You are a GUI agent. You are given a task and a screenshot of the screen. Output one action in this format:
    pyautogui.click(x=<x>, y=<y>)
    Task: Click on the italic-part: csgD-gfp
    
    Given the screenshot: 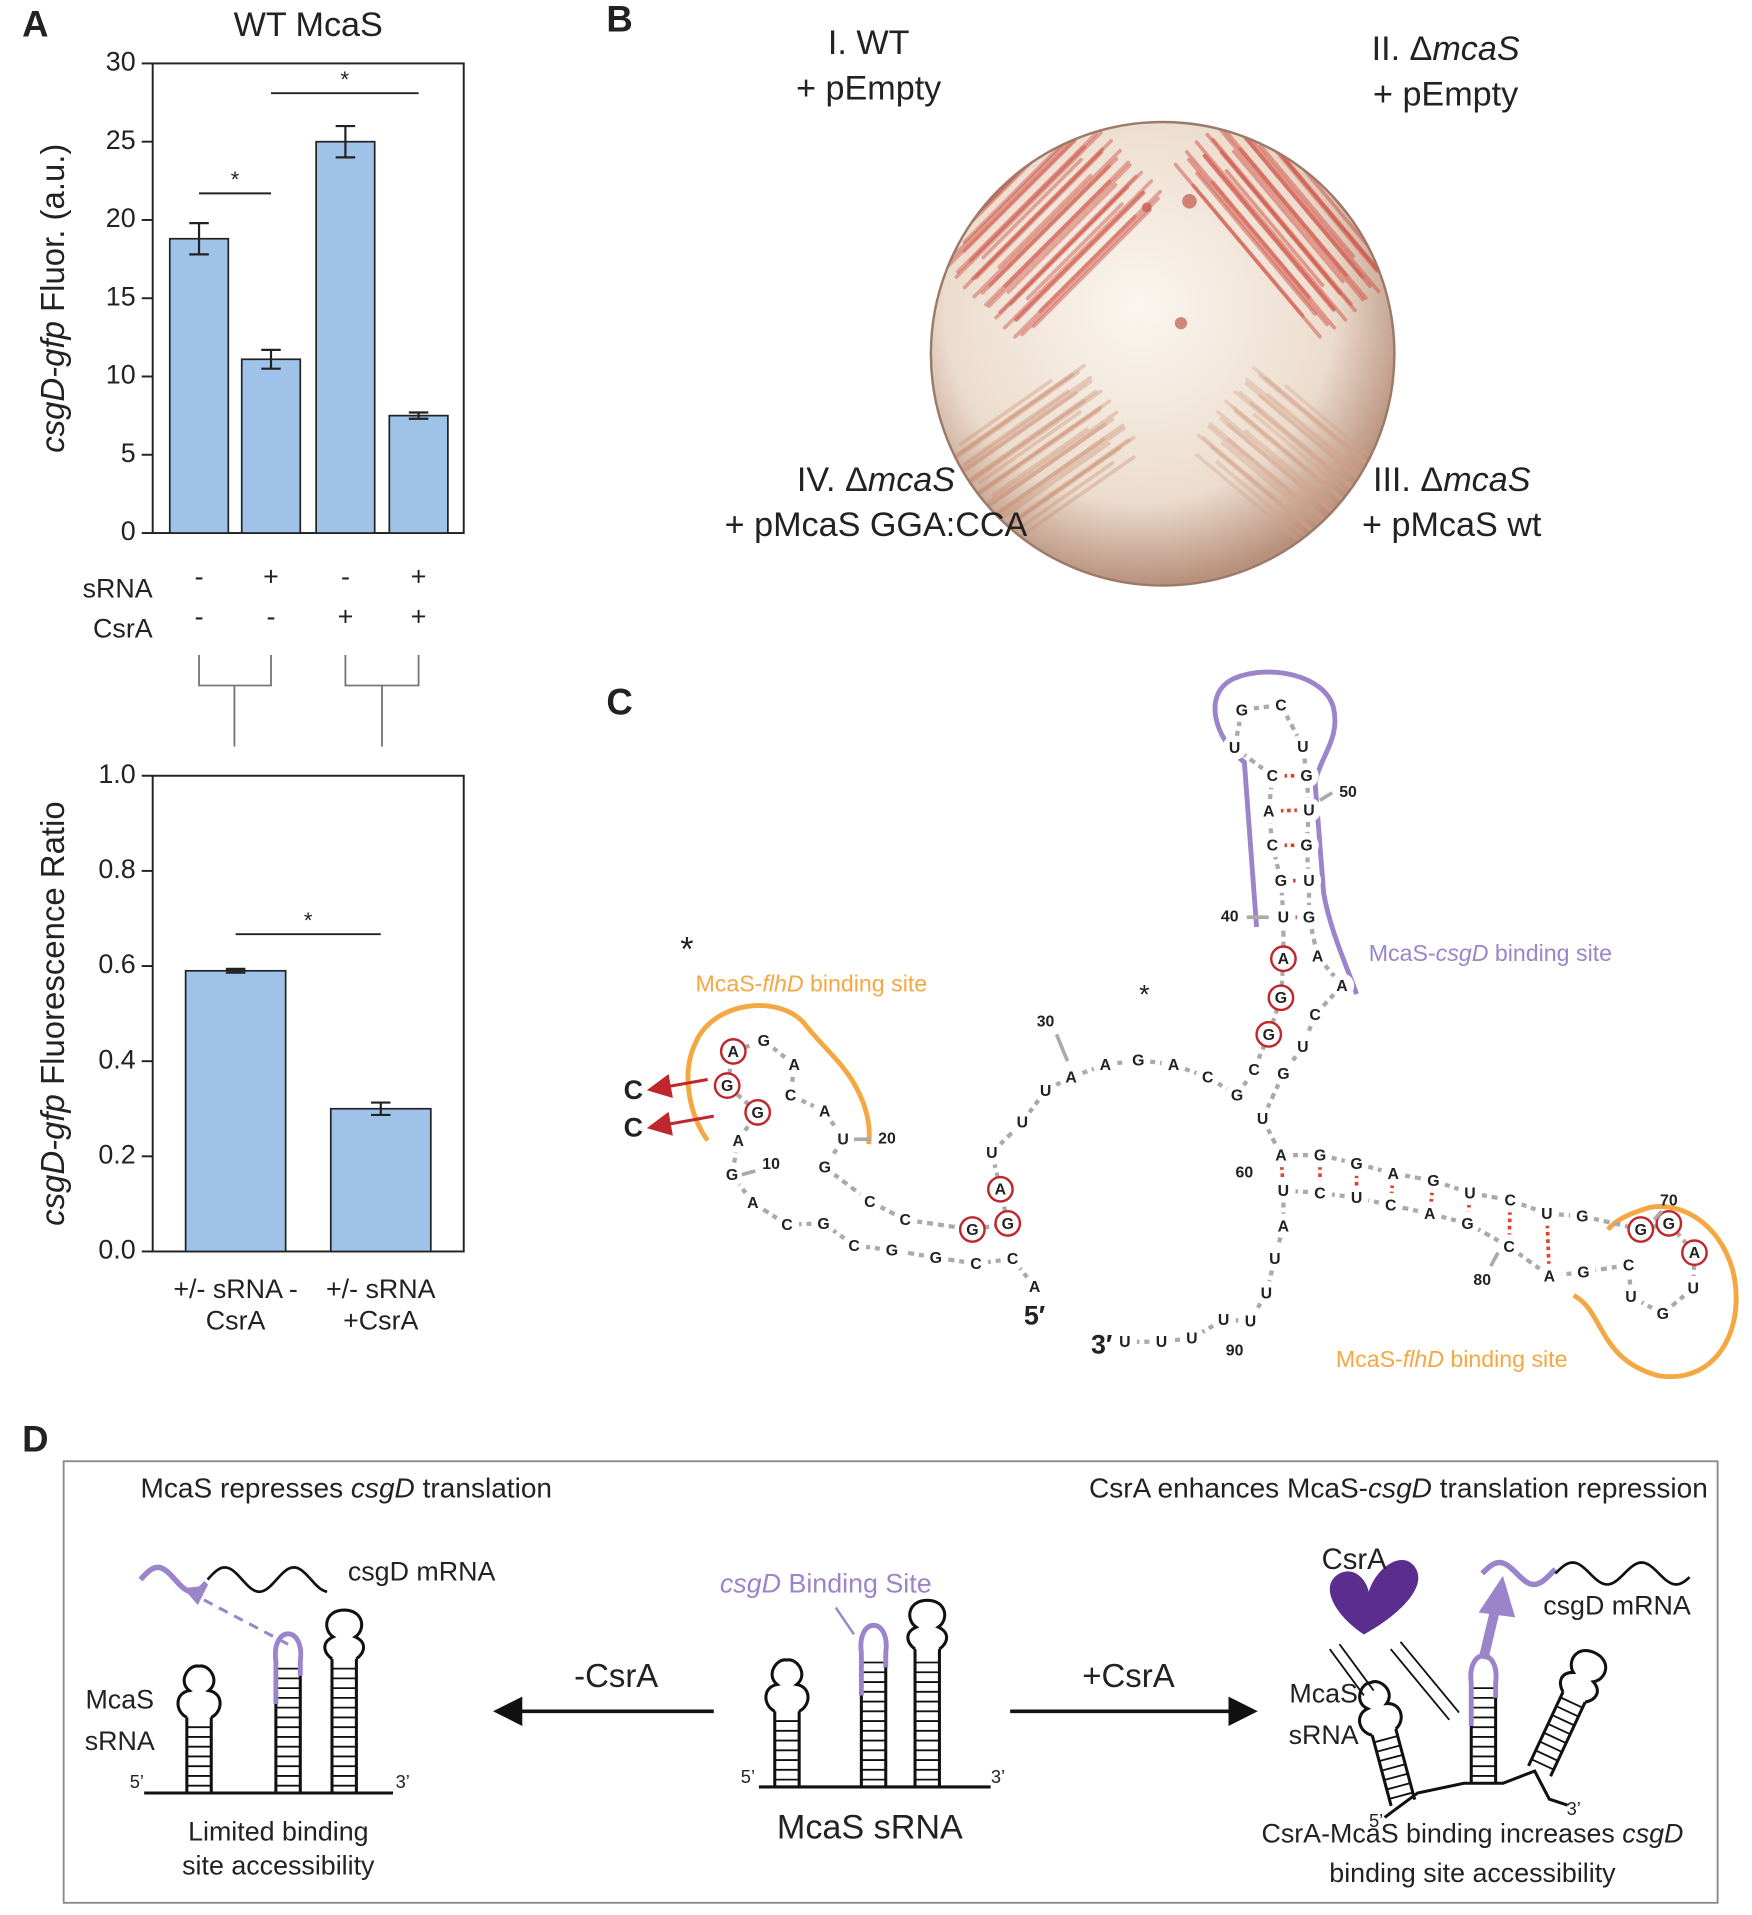 What is the action you would take?
    pyautogui.click(x=52, y=1160)
    